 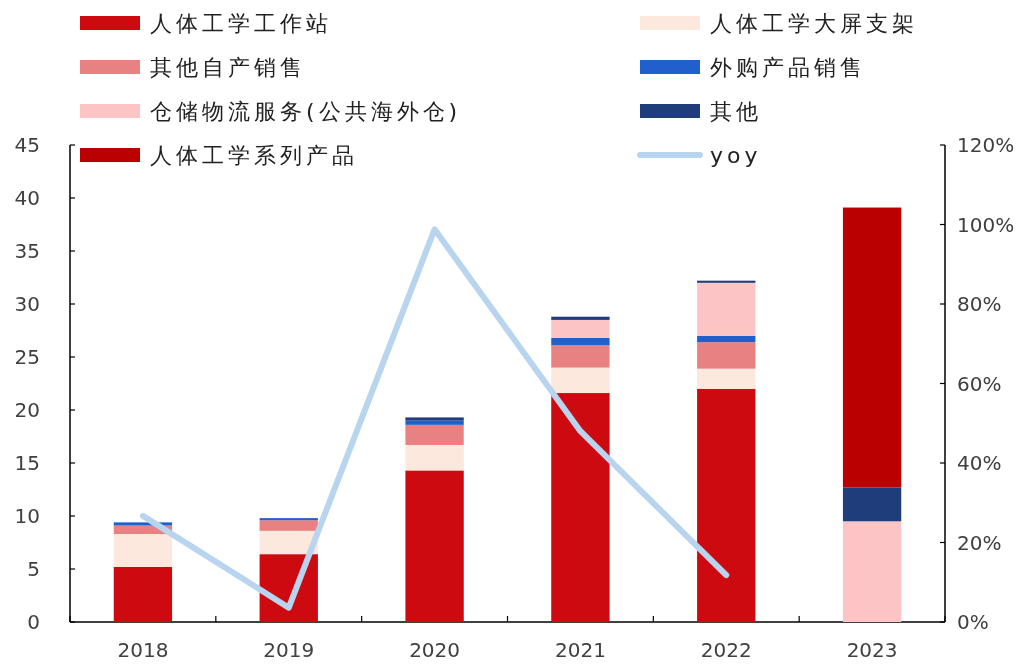 What do you see at coordinates (241, 23) in the screenshot?
I see `legend-label: 人体工学工作站` at bounding box center [241, 23].